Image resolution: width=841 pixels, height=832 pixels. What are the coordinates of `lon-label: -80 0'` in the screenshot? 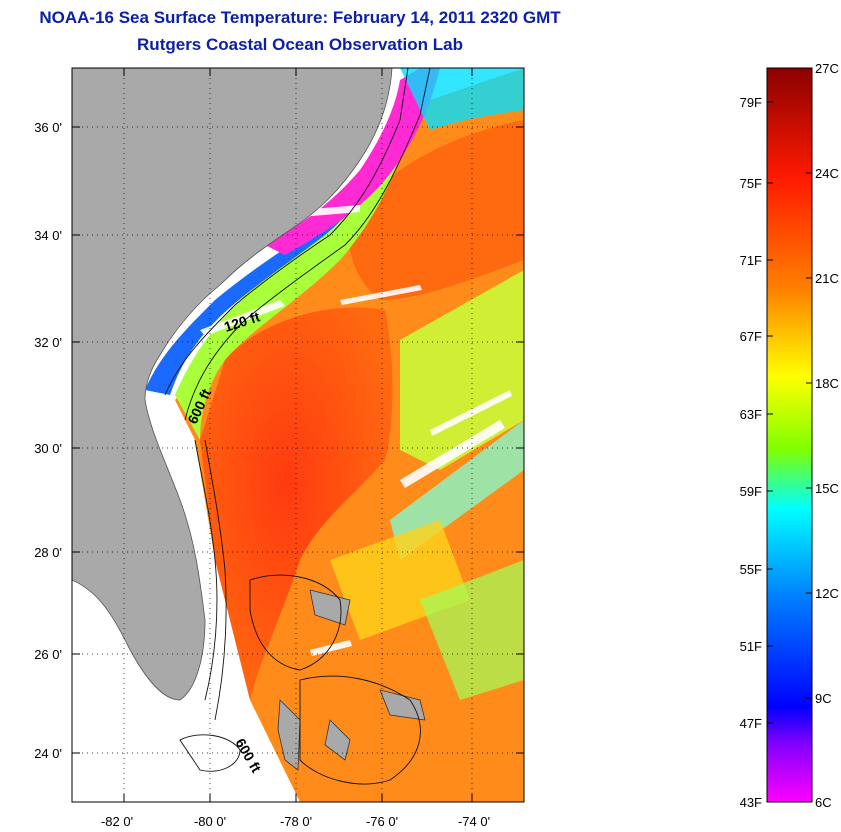 It's located at (210, 821).